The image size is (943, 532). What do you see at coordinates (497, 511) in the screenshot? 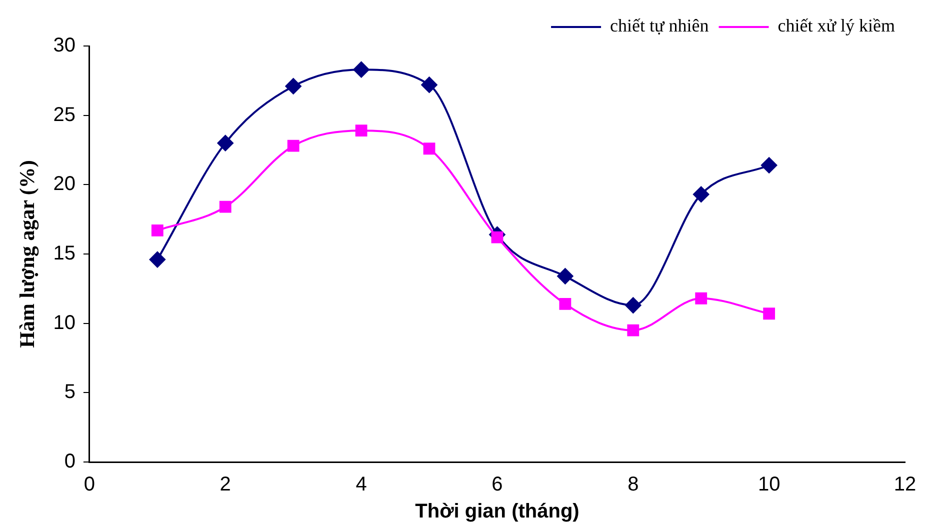
I see `x-axis-title: Thời gian (tháng)` at bounding box center [497, 511].